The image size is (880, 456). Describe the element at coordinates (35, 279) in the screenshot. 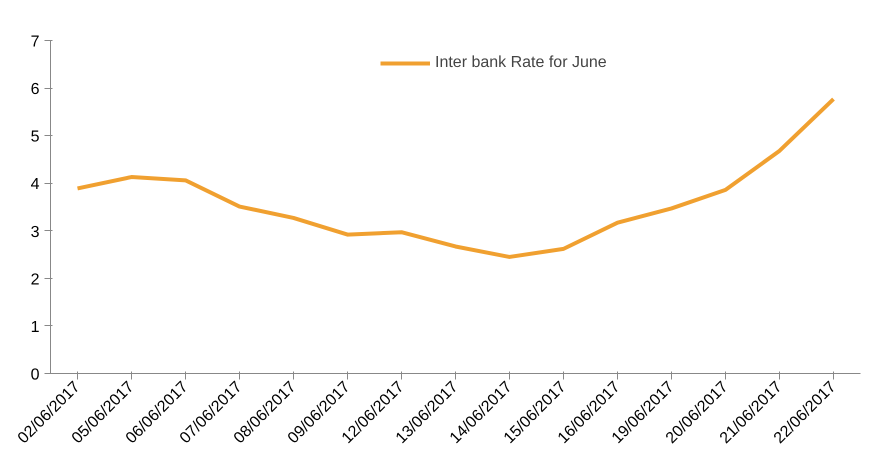

I see `y-tick-label: 2` at that location.